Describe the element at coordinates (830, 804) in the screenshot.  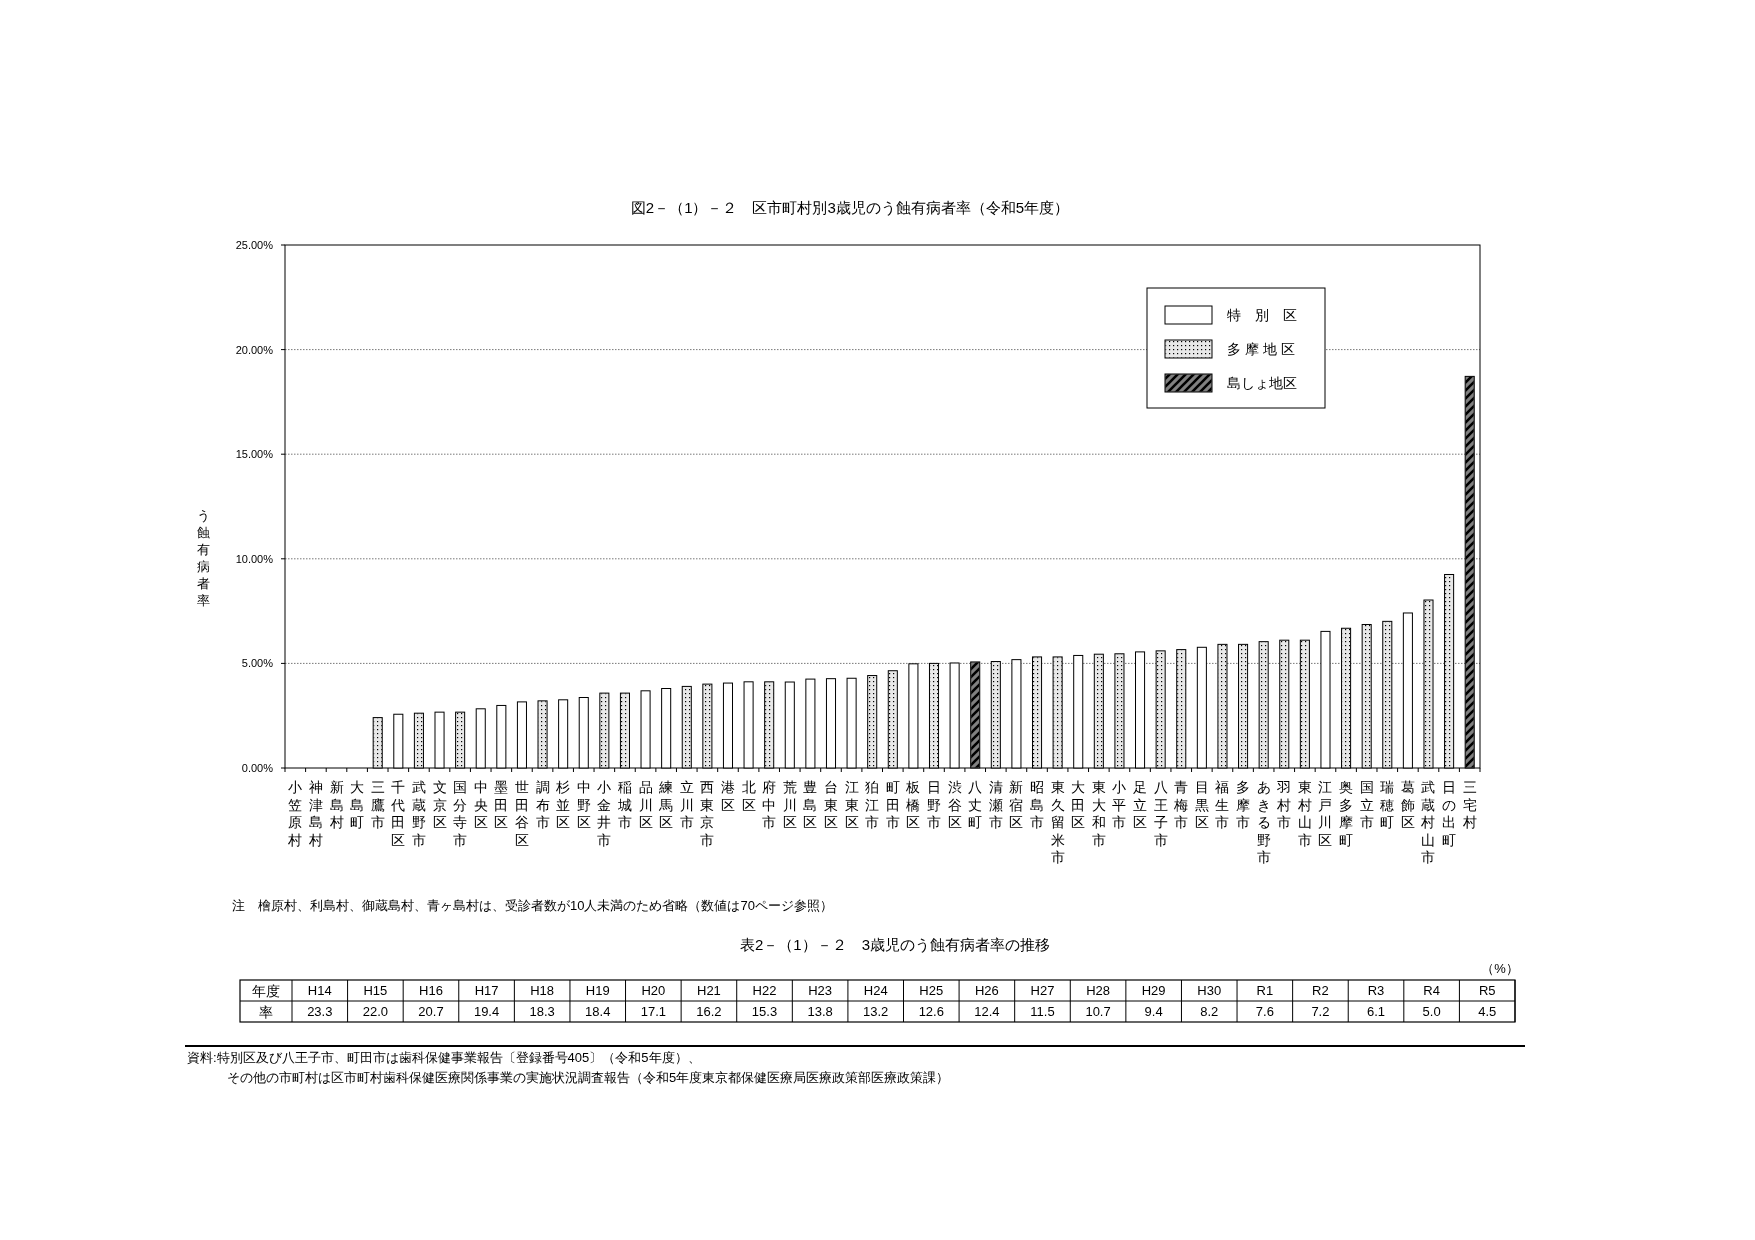
I see `x-tick-label: 台東区` at that location.